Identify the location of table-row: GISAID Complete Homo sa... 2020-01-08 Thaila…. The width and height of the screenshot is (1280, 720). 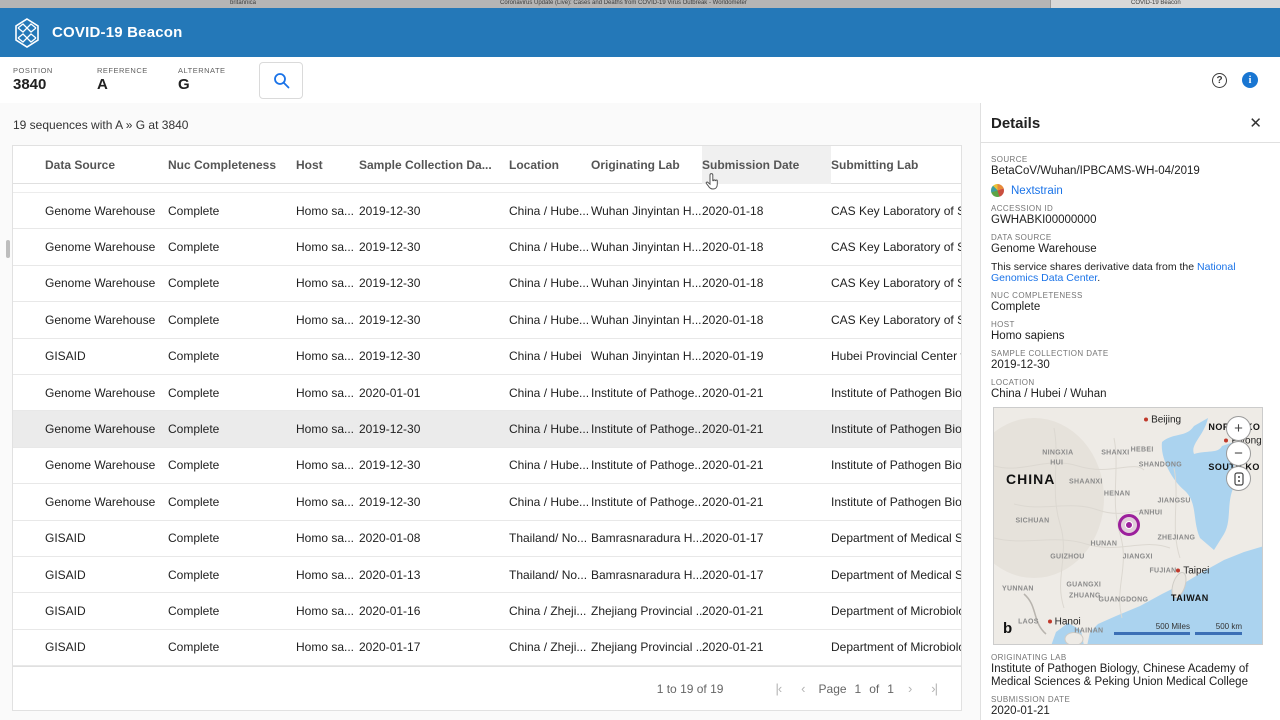
(487, 539).